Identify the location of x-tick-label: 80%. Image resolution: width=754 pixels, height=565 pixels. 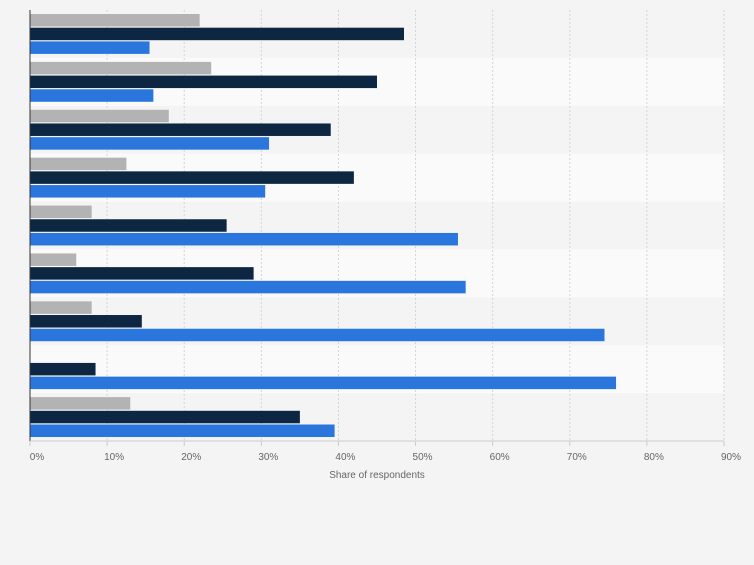
(654, 457).